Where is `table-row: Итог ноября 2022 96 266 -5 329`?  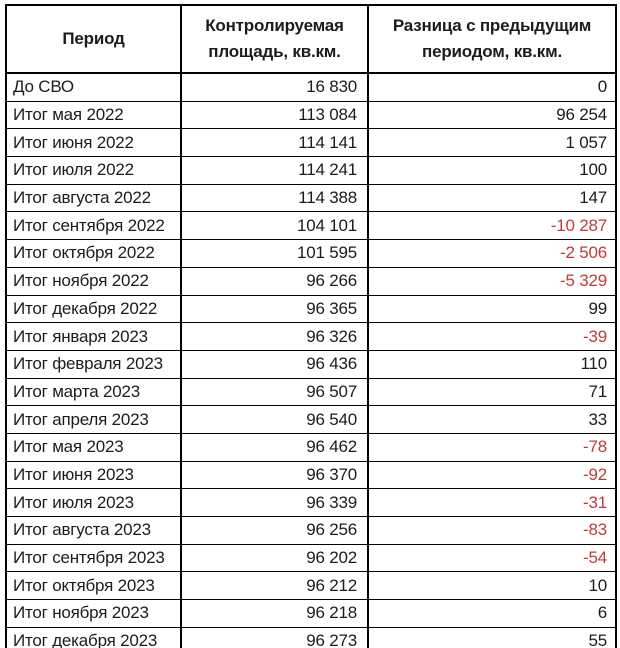 table-row: Итог ноября 2022 96 266 -5 329 is located at coordinates (311, 281).